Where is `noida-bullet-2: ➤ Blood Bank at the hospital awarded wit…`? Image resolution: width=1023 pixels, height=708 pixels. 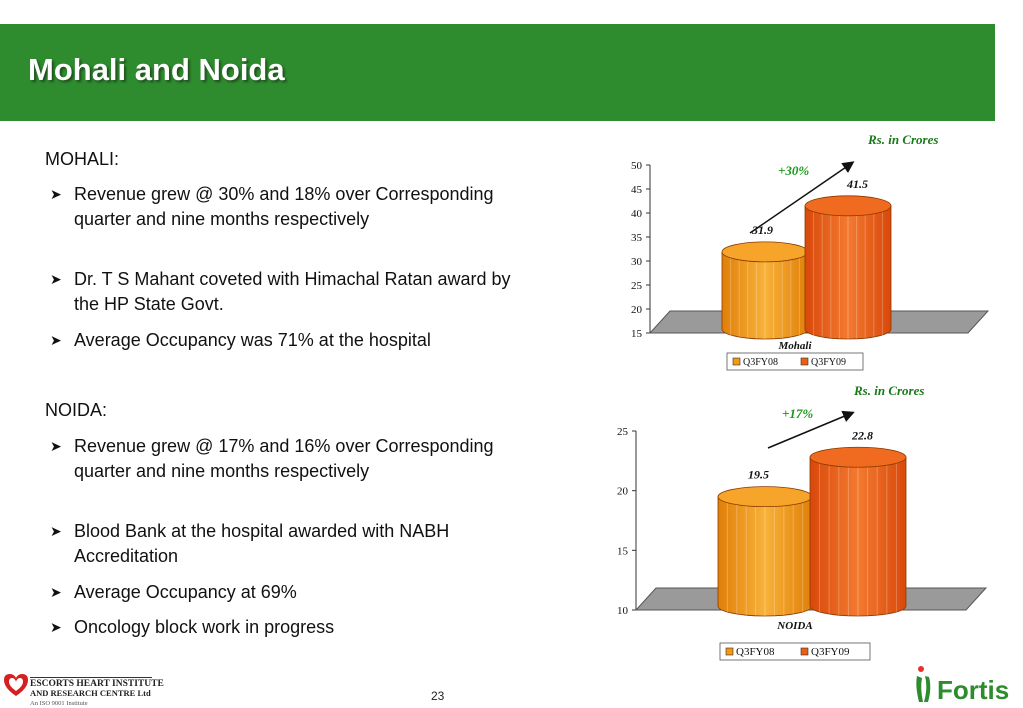
noida-bullet-2: ➤ Blood Bank at the hospital awarded wit… is located at coordinates (285, 544).